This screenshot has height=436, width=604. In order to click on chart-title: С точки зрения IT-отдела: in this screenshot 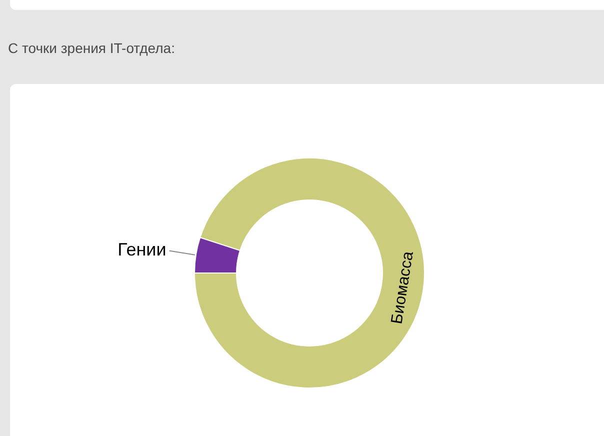, I will do `click(91, 48)`.